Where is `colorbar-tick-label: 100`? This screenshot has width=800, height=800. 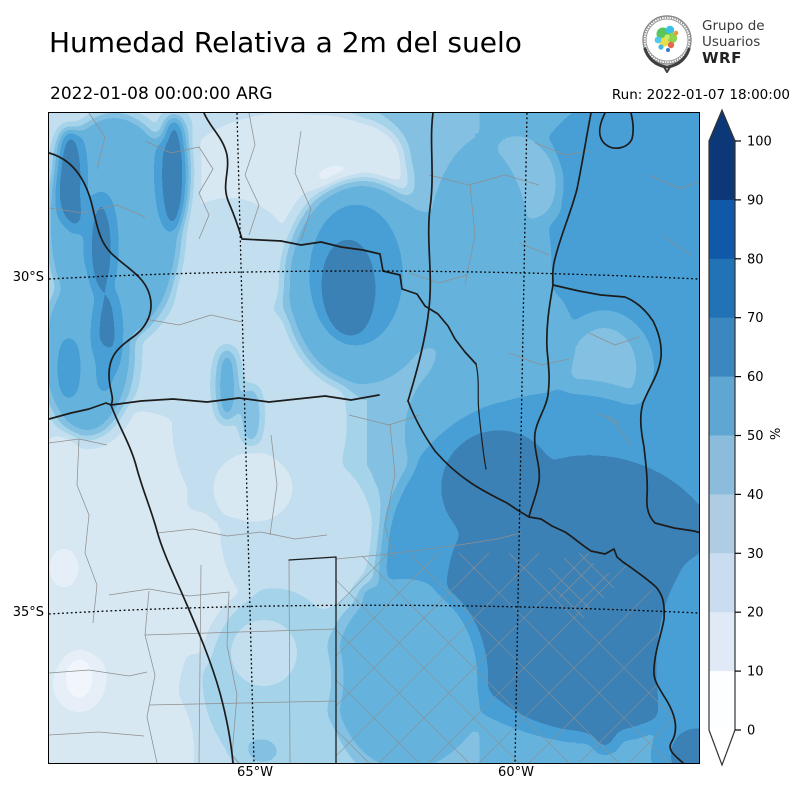 colorbar-tick-label: 100 is located at coordinates (759, 142).